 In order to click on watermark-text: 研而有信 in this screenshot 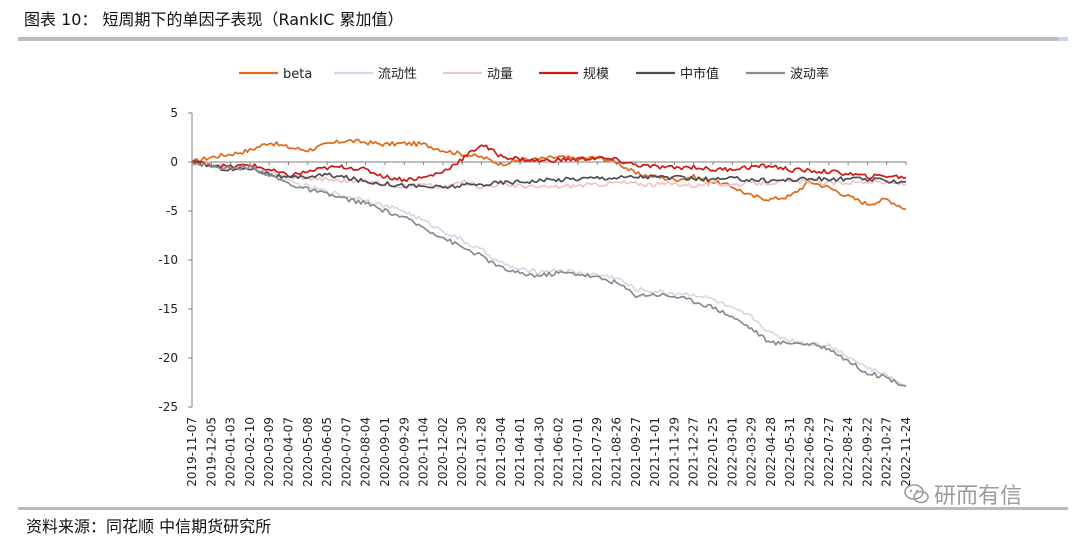, I will do `click(978, 496)`.